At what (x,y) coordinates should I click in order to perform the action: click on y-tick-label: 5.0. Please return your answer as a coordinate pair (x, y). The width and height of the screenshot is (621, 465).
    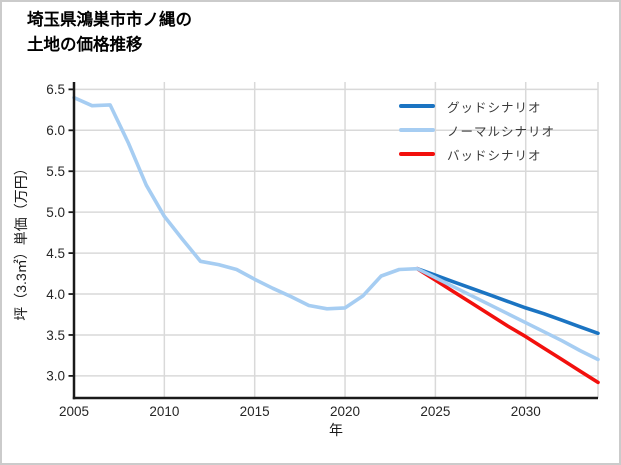
    Looking at the image, I should click on (55, 212).